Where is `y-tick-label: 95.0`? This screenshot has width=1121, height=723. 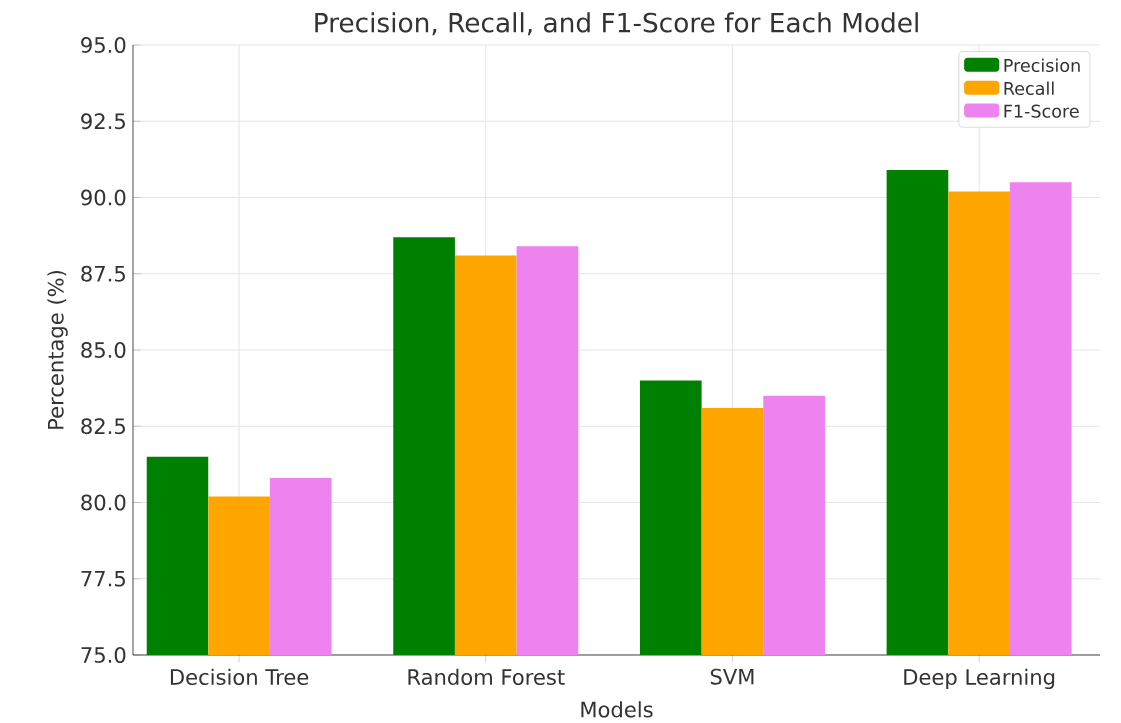
y-tick-label: 95.0 is located at coordinates (103, 44).